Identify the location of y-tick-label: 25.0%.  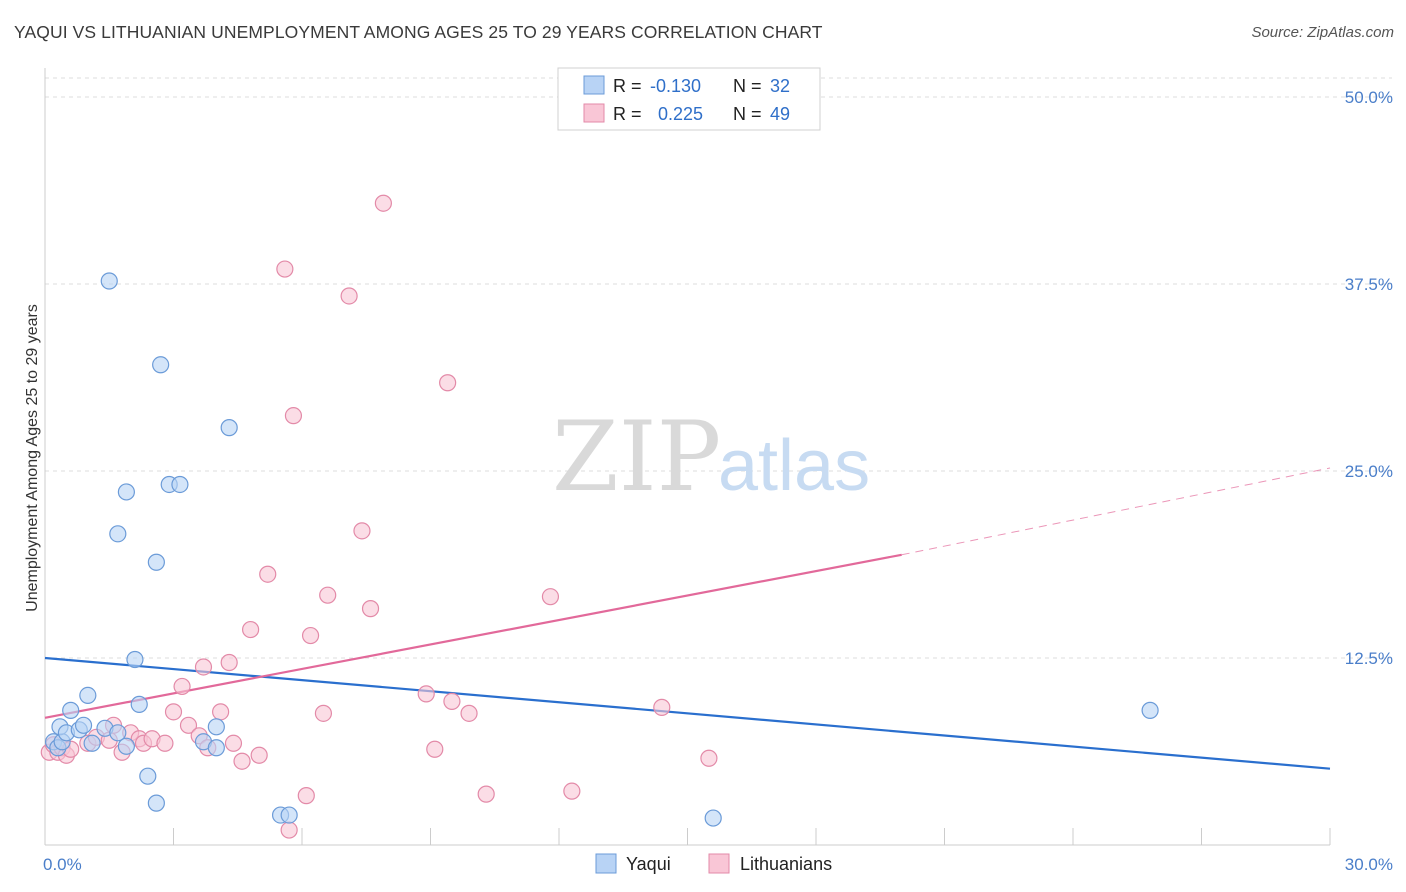
(1369, 471).